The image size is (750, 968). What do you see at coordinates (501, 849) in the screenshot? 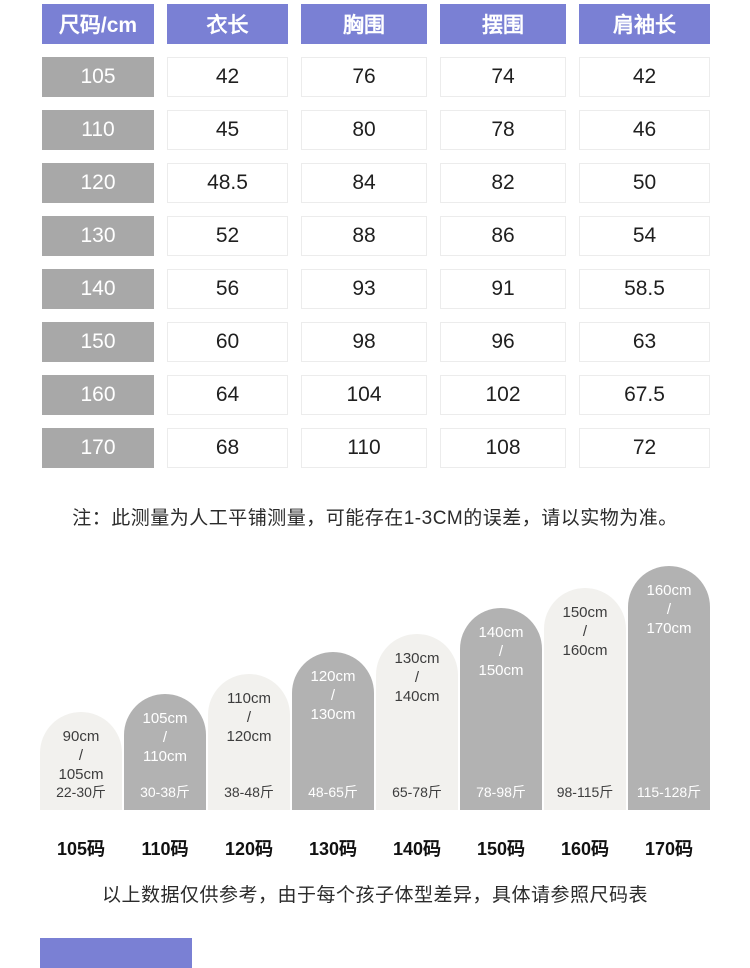
I see `size-label: 150码` at bounding box center [501, 849].